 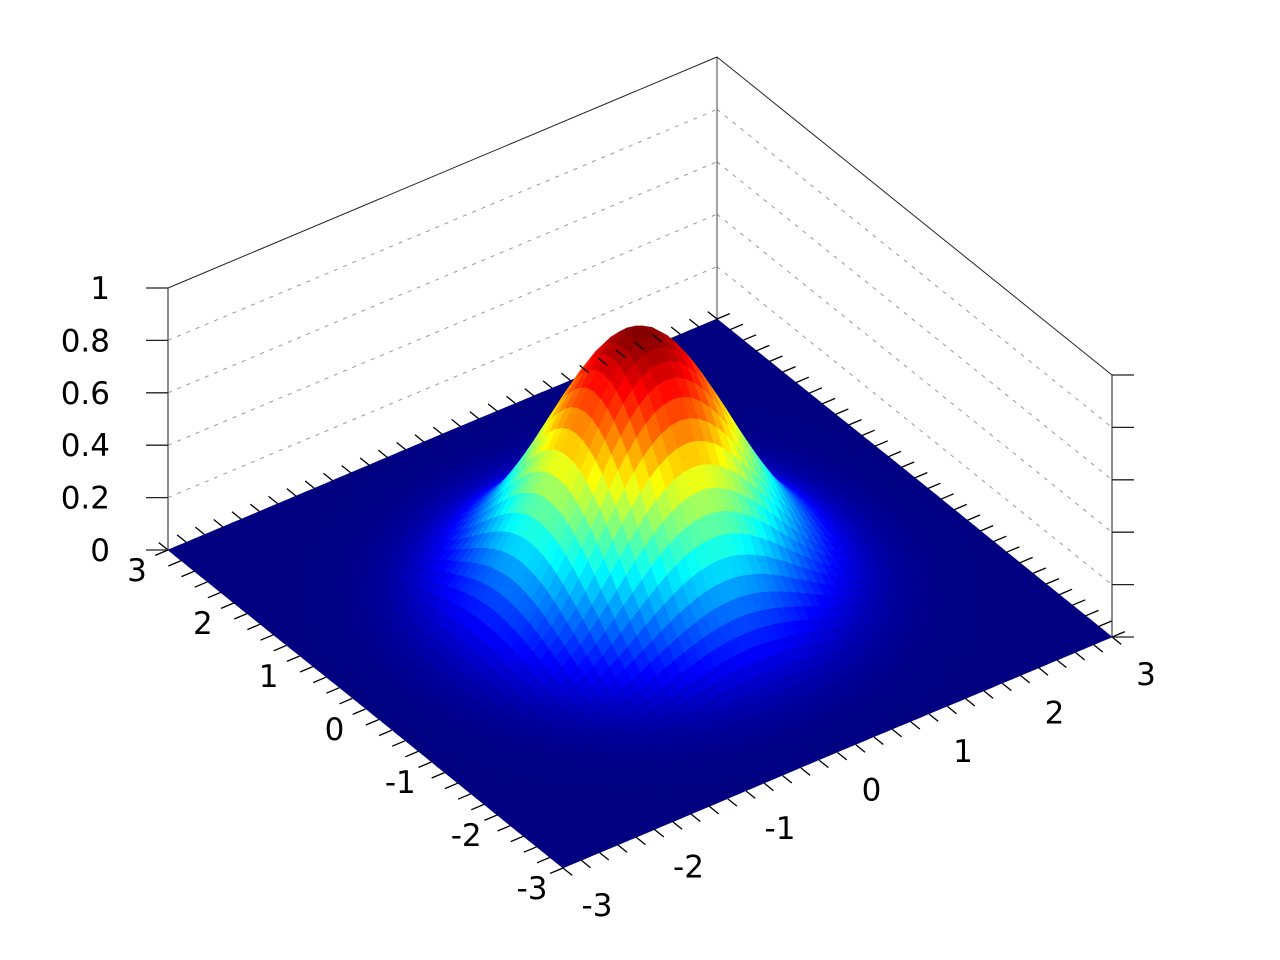 I want to click on z-tick-label: 0.8, so click(x=85, y=341).